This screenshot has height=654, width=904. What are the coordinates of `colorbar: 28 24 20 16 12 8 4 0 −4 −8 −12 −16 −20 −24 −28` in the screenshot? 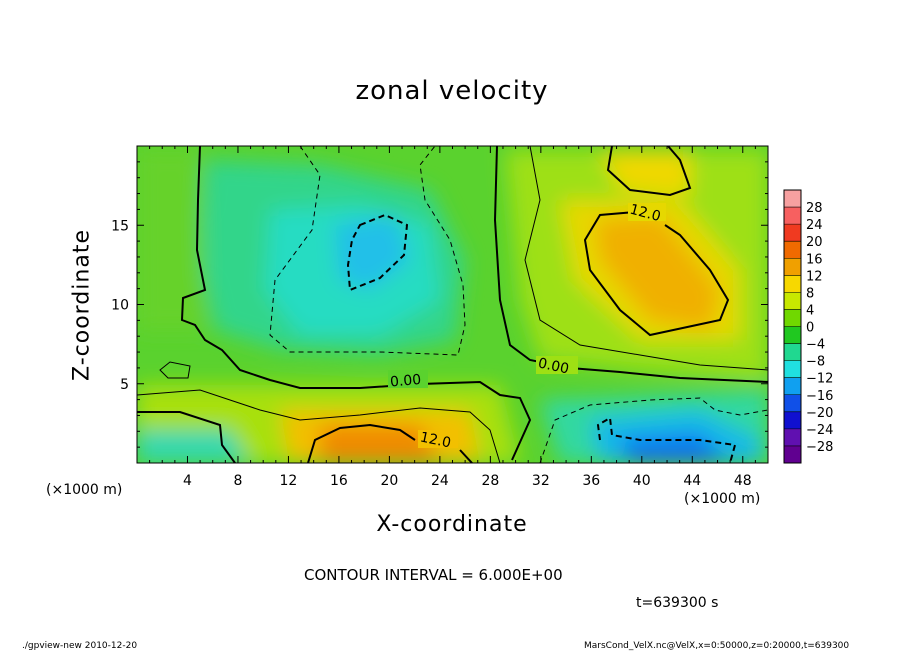 It's located at (808, 326).